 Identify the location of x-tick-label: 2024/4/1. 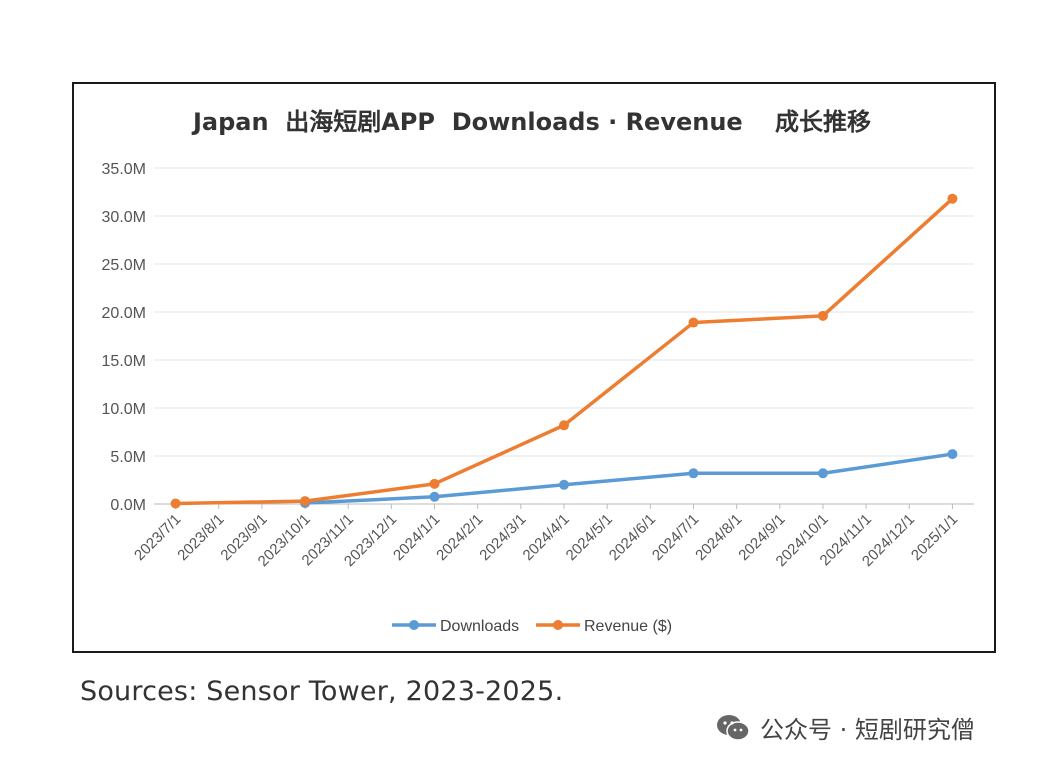
(546, 537).